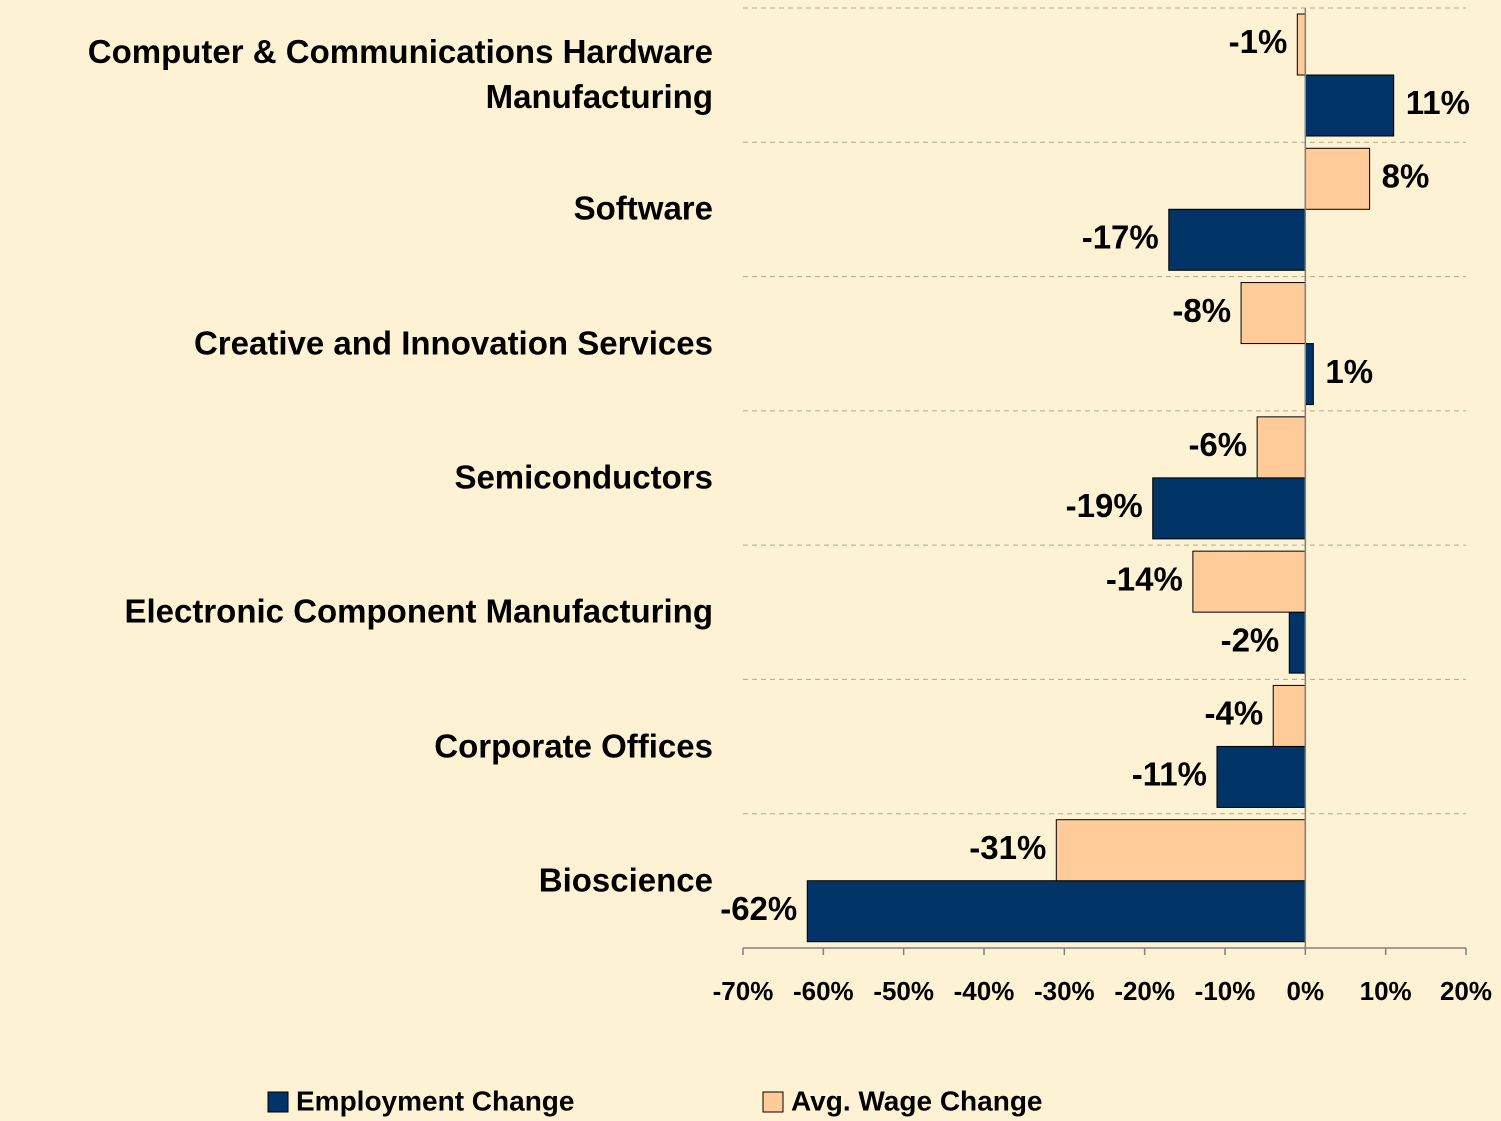 The height and width of the screenshot is (1121, 1501). I want to click on x-tick-label: 0%, so click(1306, 991).